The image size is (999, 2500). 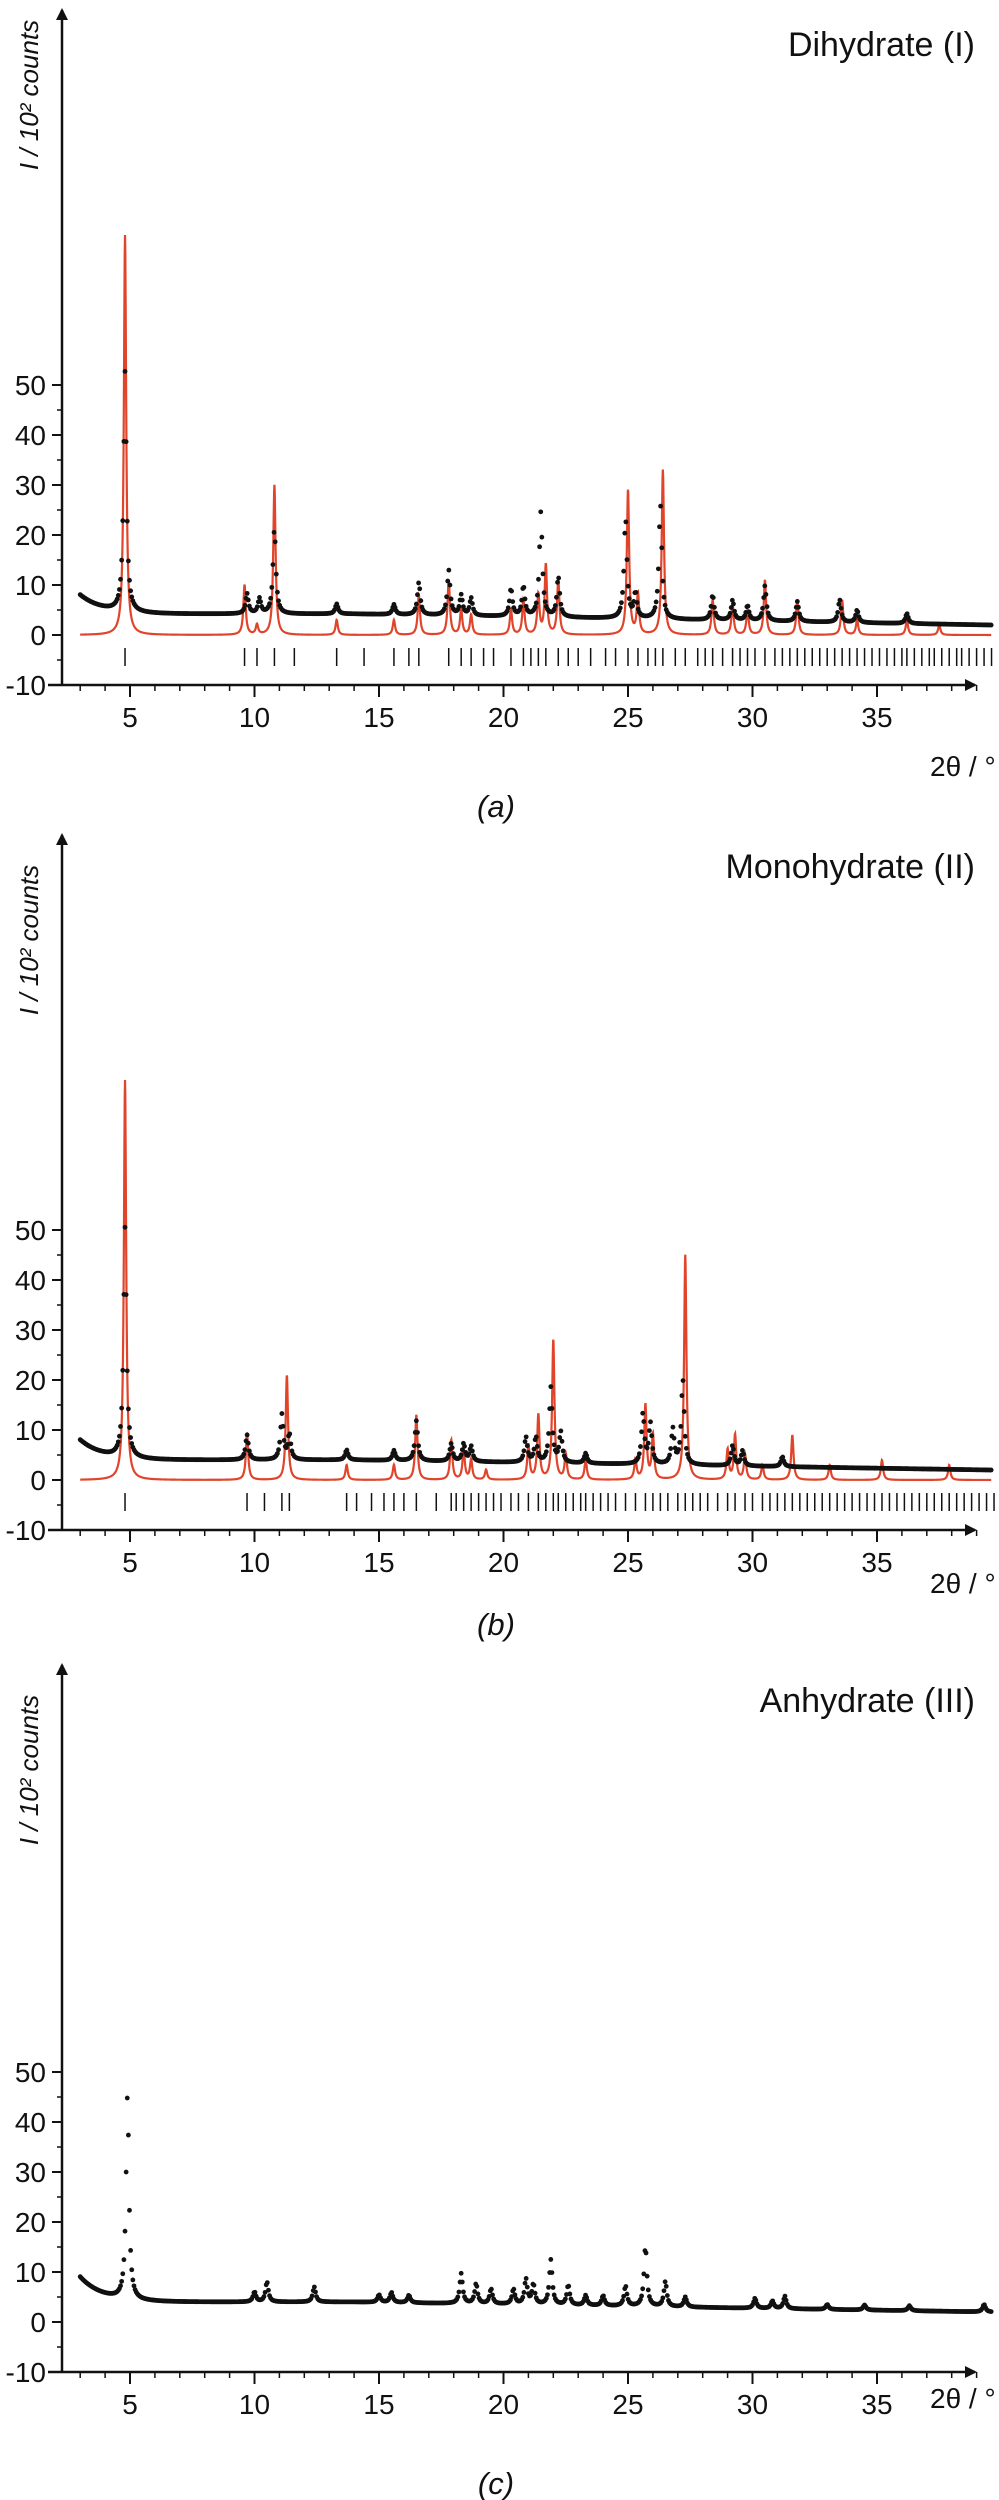 What do you see at coordinates (963, 1583) in the screenshot?
I see `panel-b-xlabel: 2θ / °` at bounding box center [963, 1583].